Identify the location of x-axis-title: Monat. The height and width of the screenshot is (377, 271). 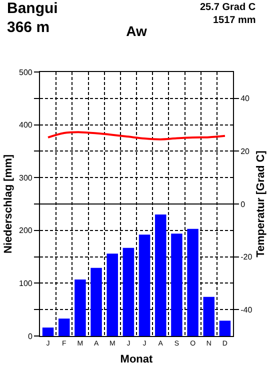
(137, 360).